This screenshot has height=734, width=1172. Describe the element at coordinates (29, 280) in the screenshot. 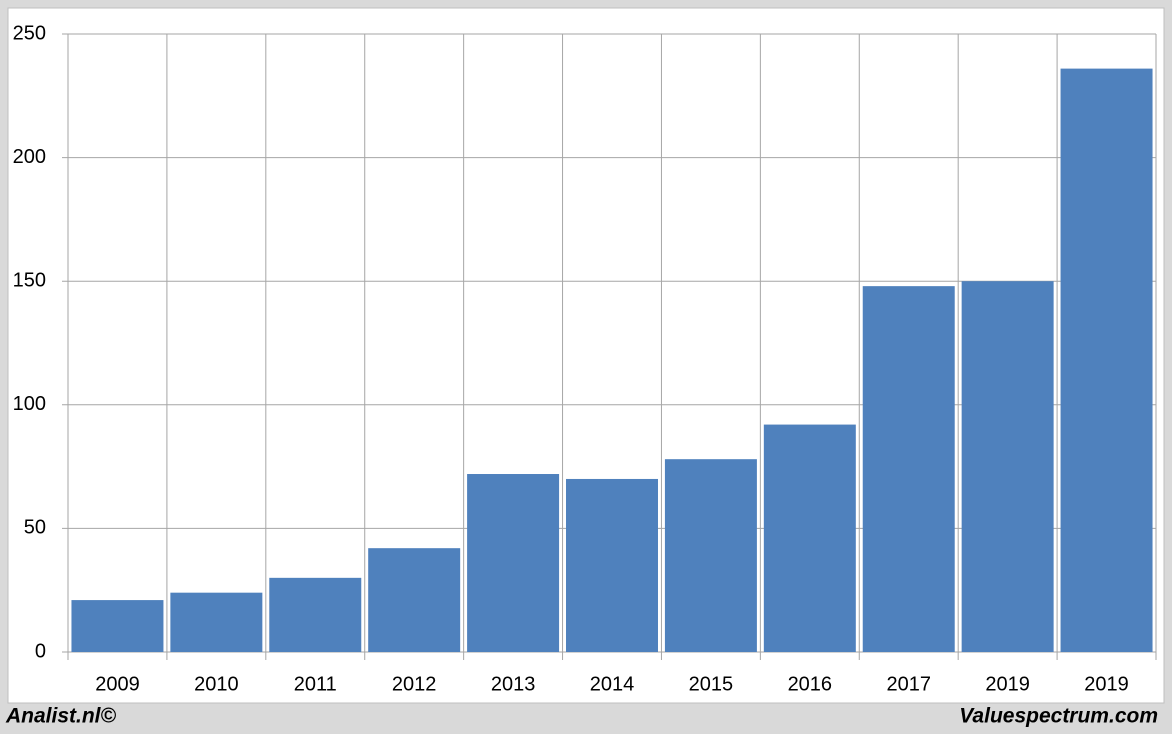

I see `y-tick-label: 150` at that location.